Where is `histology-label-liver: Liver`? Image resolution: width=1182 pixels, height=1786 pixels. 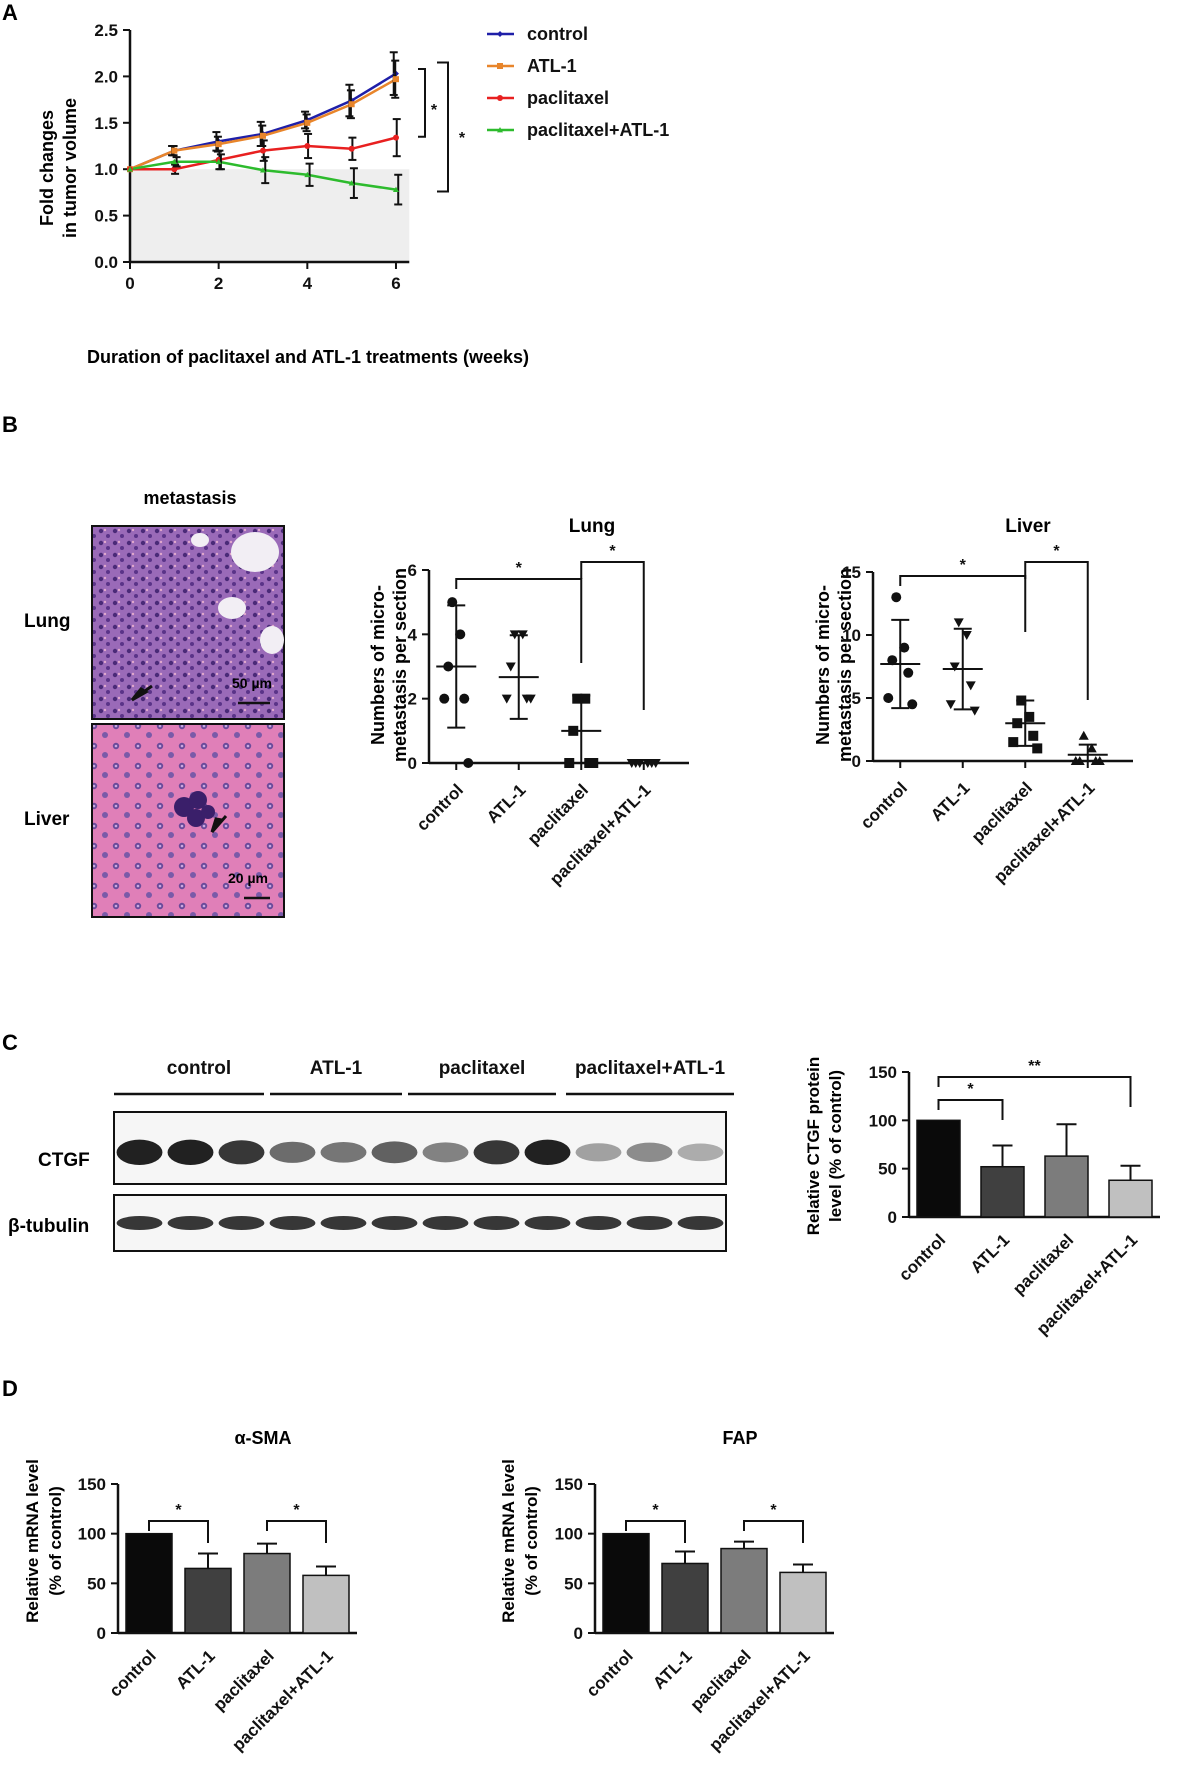 histology-label-liver: Liver is located at coordinates (47, 819).